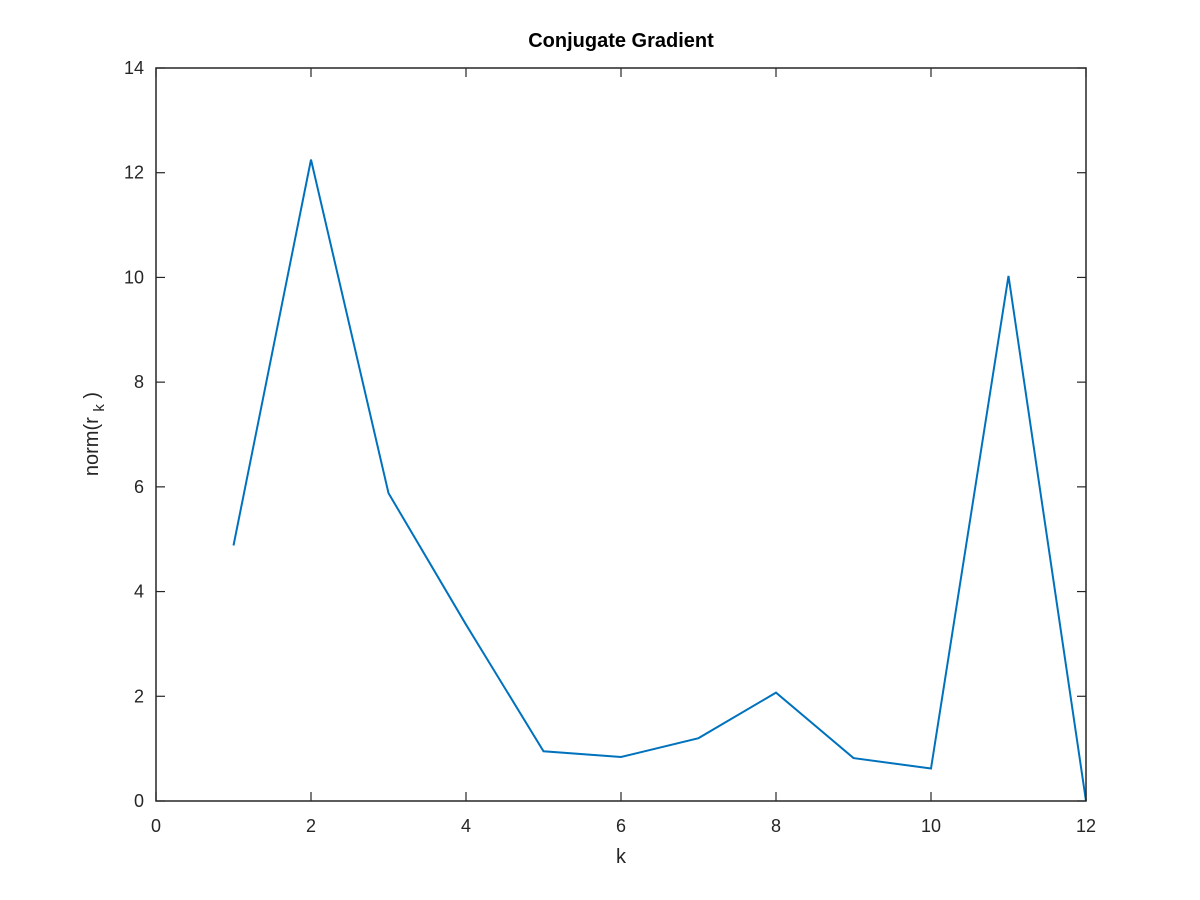 The image size is (1200, 900). Describe the element at coordinates (1086, 826) in the screenshot. I see `x-tick-label-6: 12` at that location.